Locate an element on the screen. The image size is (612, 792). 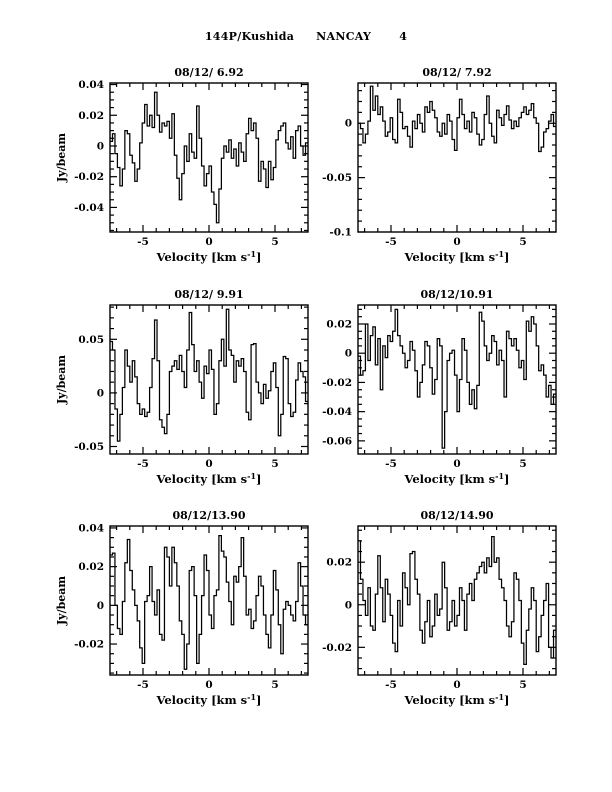
y-tick-label: 0.05 is located at coordinates (91, 340).